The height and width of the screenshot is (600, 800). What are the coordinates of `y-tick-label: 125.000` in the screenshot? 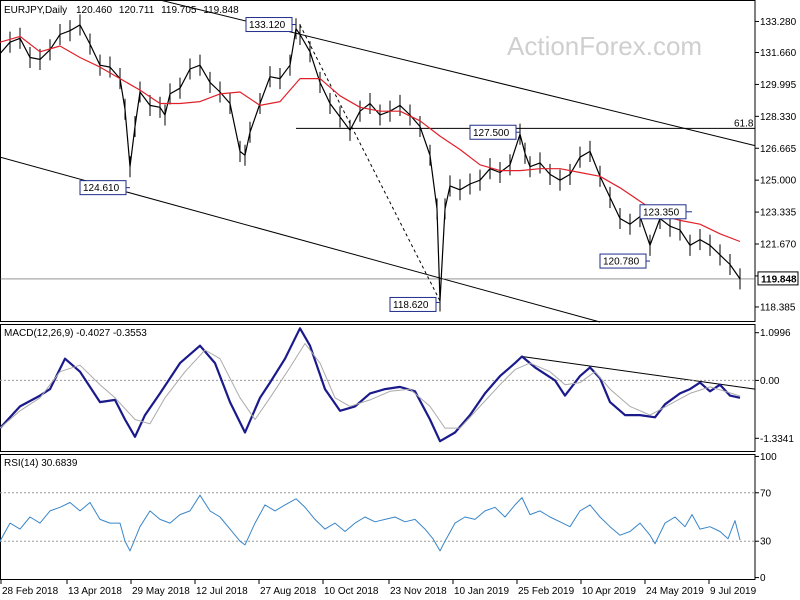 It's located at (778, 181).